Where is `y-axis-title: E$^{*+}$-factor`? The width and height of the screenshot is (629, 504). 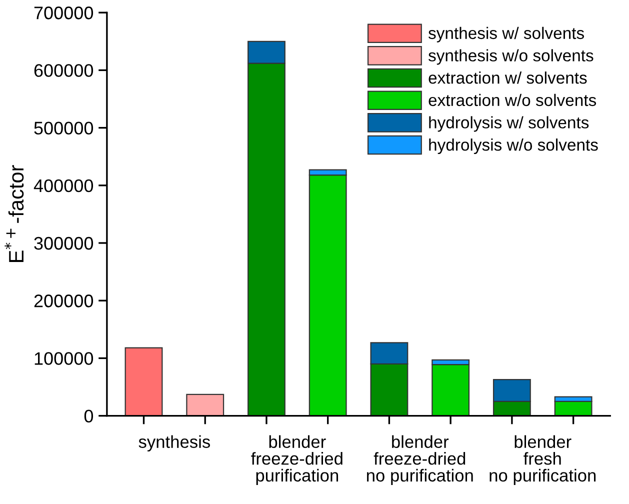
y-axis-title: E$^{*+}$-factor is located at coordinates (14, 213).